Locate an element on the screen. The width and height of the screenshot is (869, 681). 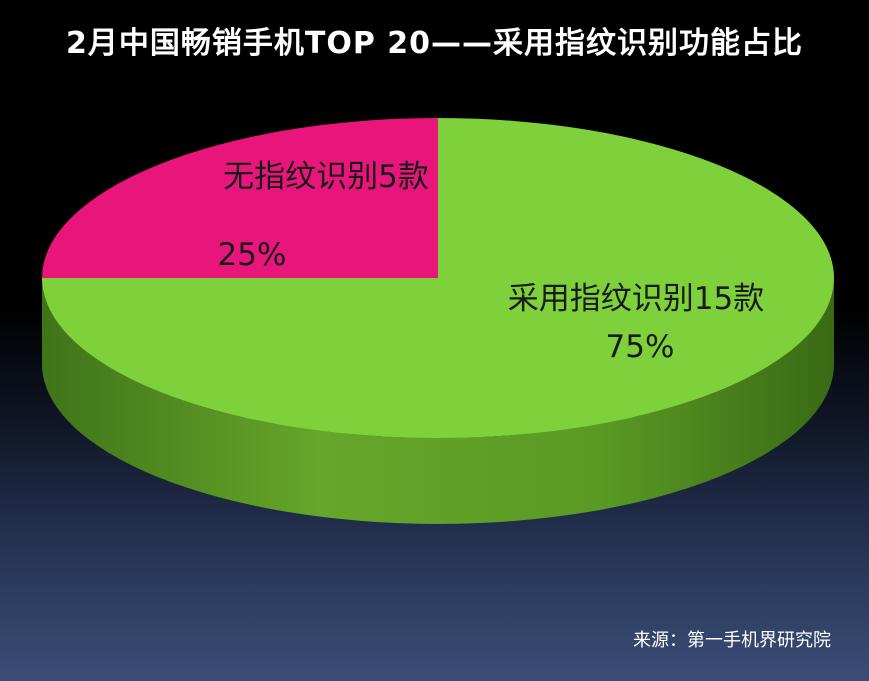
pie-slice-pink is located at coordinates (240, 198).